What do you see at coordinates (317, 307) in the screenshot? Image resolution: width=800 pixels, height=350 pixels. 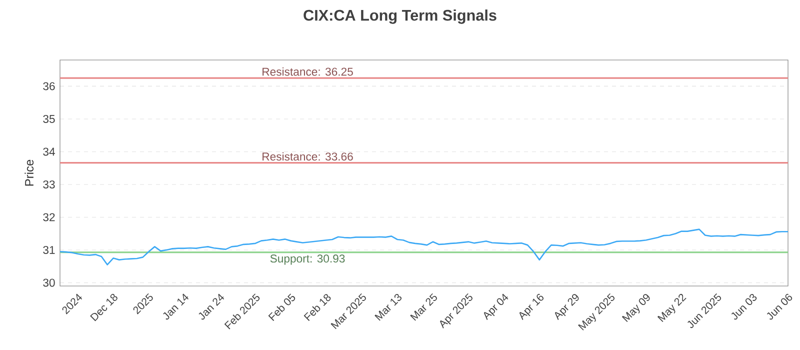 I see `x-tick-label: Feb 18` at bounding box center [317, 307].